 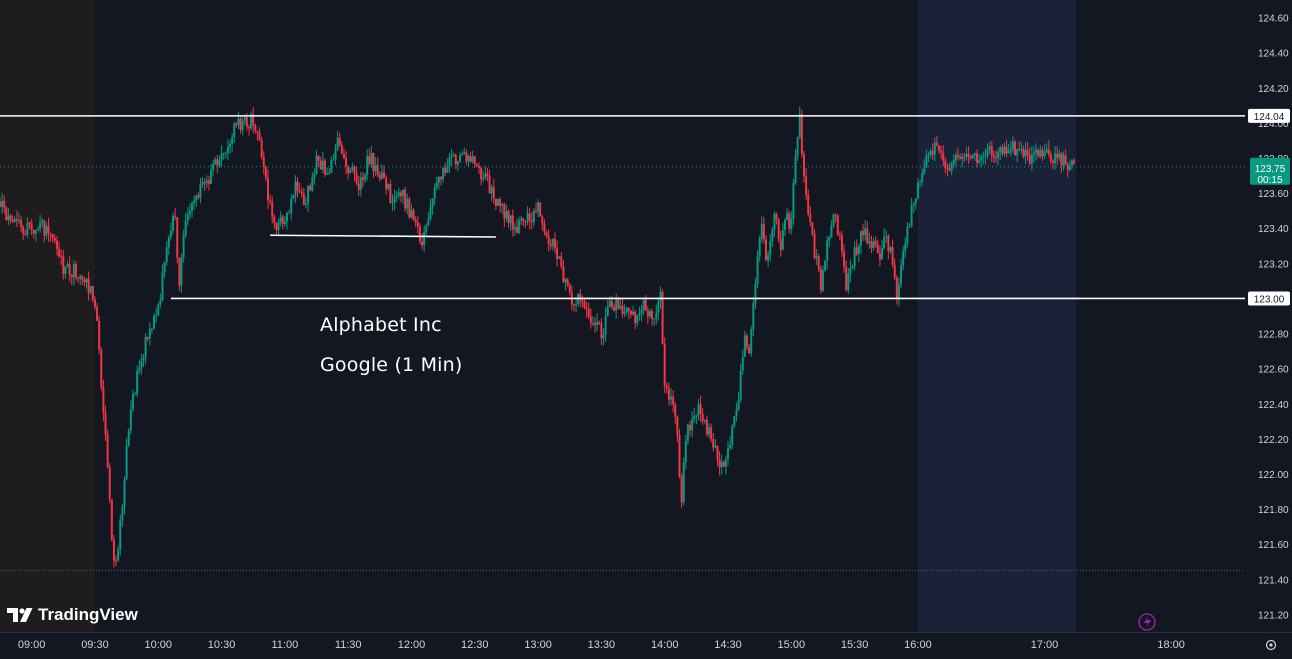 What do you see at coordinates (1273, 370) in the screenshot?
I see `y-tick-label: 122.60` at bounding box center [1273, 370].